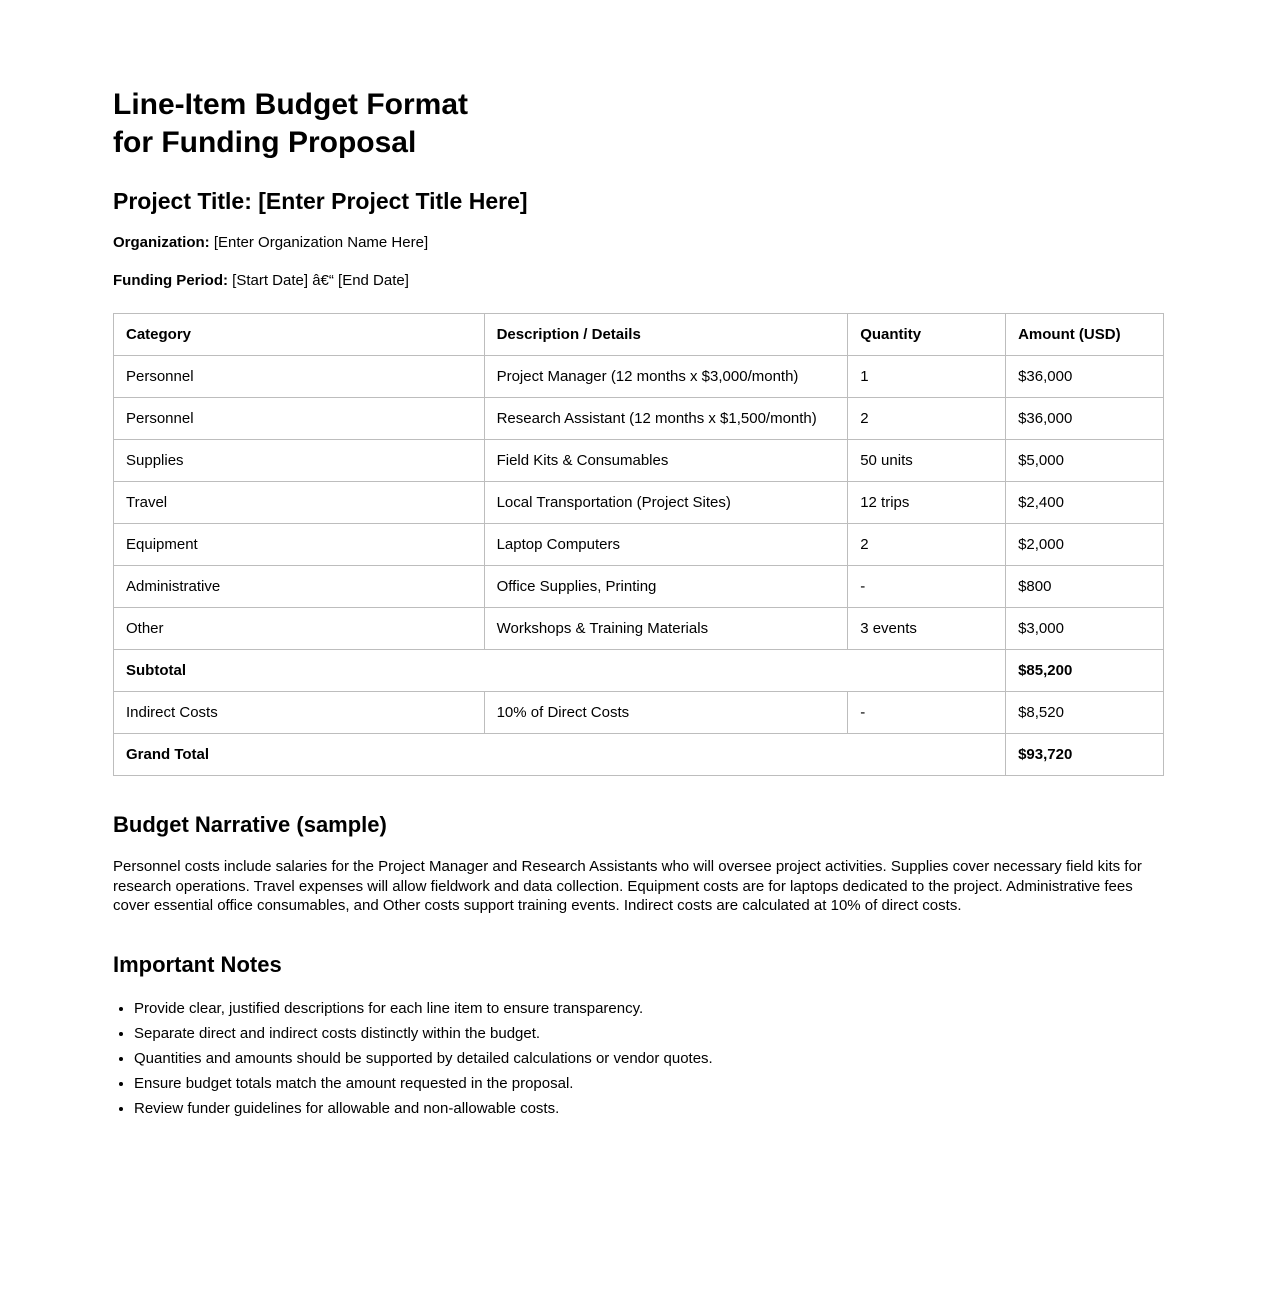 This screenshot has height=1300, width=1278. I want to click on description-cell: Office Supplies, Printing, so click(666, 586).